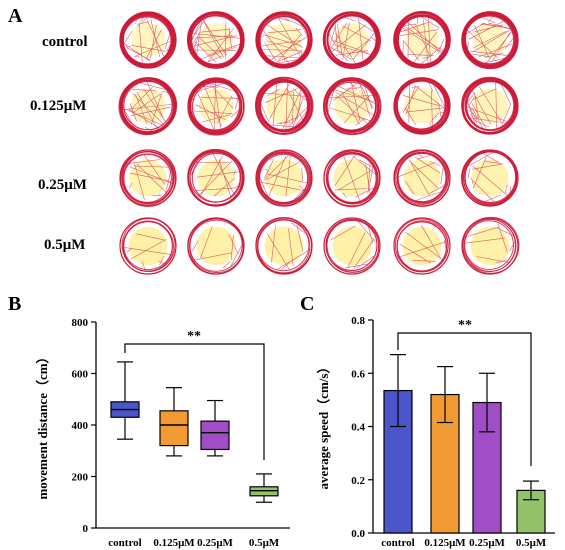 The width and height of the screenshot is (565, 550). I want to click on c-ytick-label: 0.6, so click(358, 374).